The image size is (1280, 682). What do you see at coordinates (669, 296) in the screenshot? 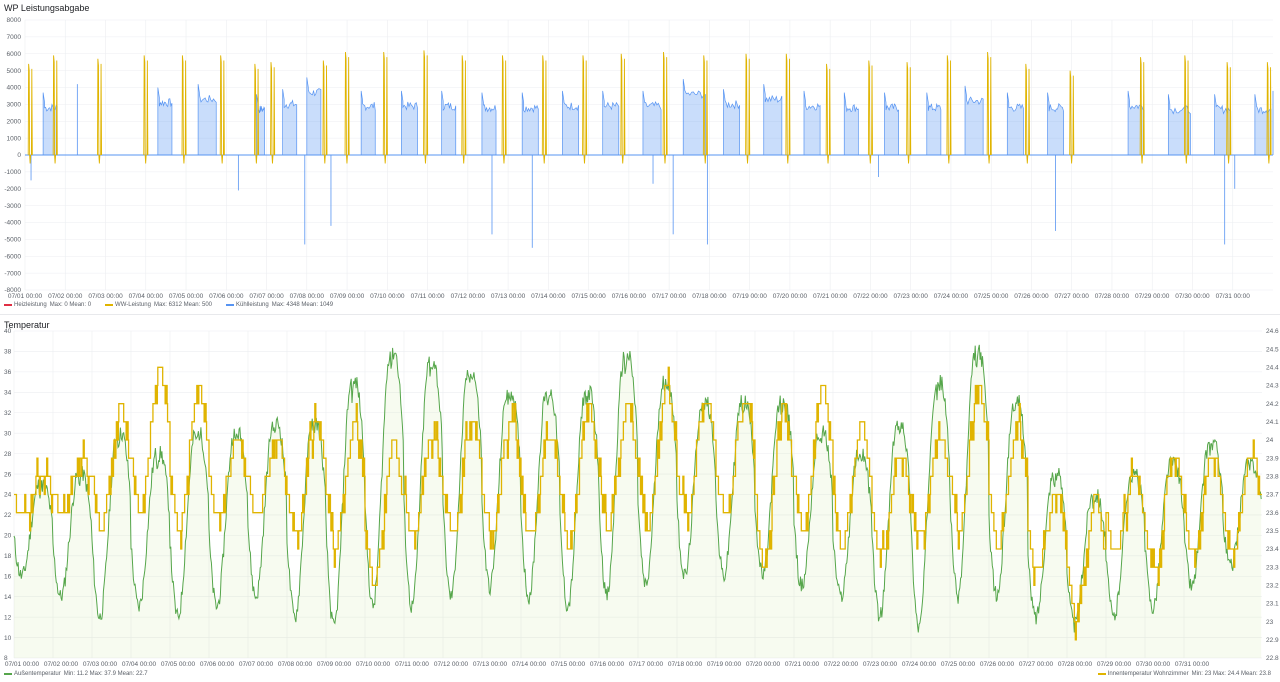
I see `power-x-tick: 07/17 00:00` at bounding box center [669, 296].